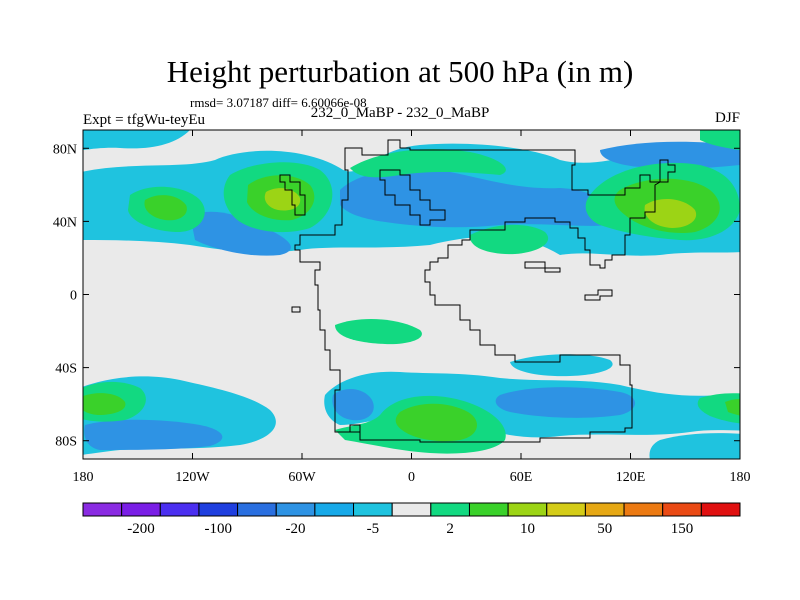 The image size is (800, 600). Describe the element at coordinates (165, 208) in the screenshot. I see `pos-core-northwest` at that location.